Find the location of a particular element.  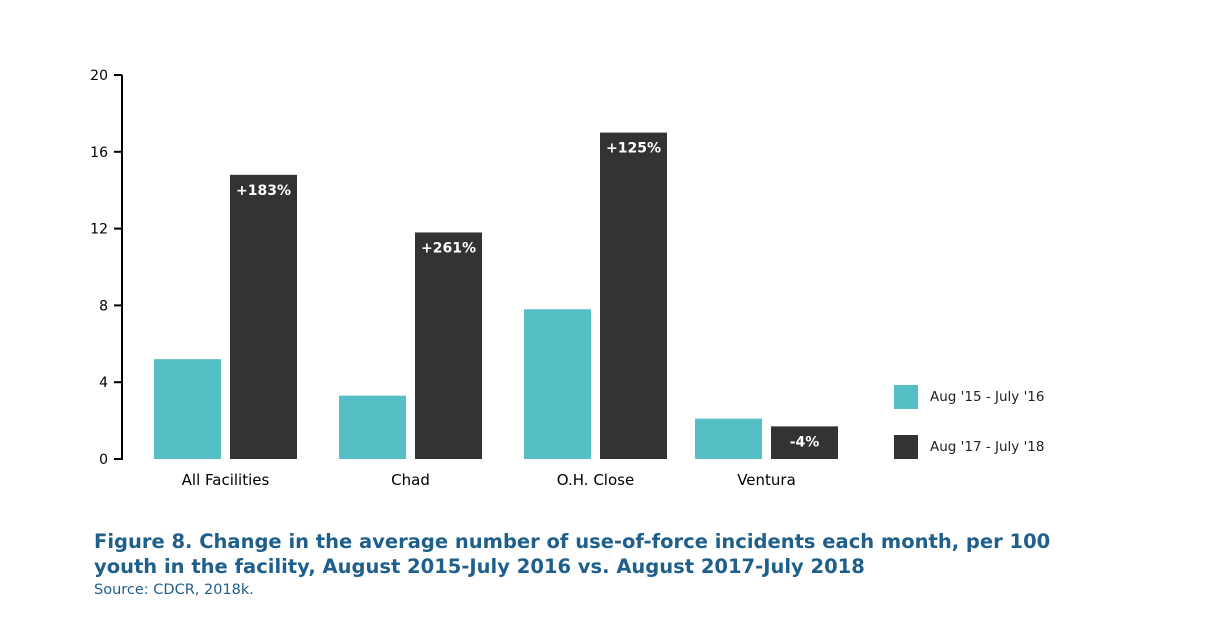

y-tick-label: 16 is located at coordinates (99, 153).